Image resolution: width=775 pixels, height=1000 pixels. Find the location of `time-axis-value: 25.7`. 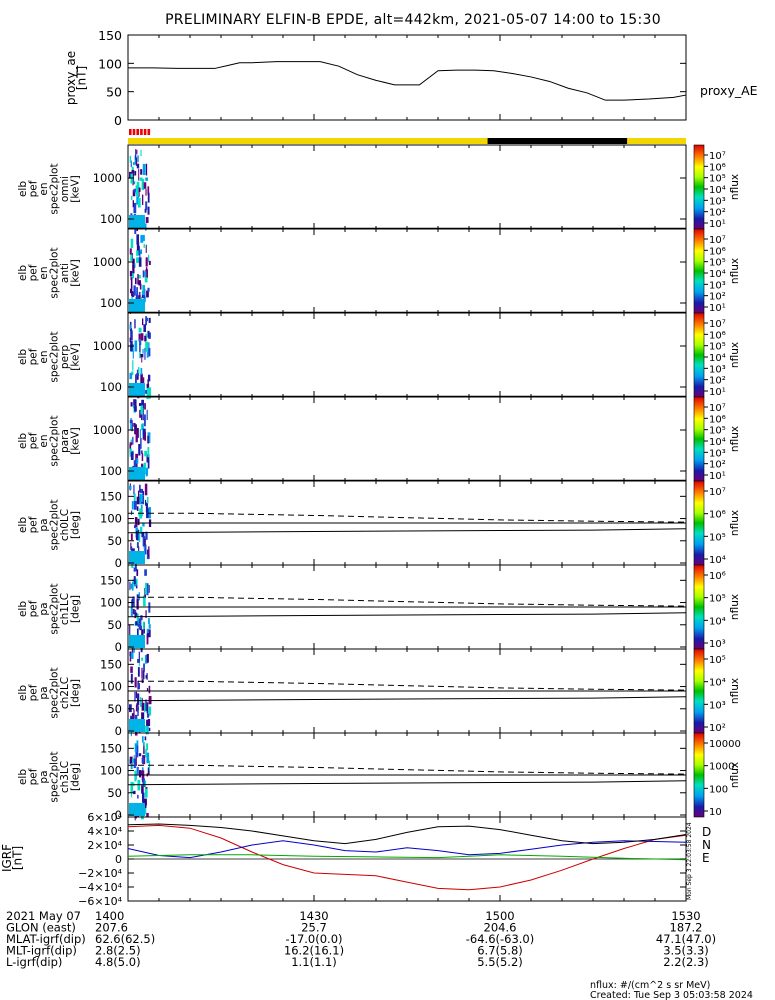

time-axis-value: 25.7 is located at coordinates (314, 928).